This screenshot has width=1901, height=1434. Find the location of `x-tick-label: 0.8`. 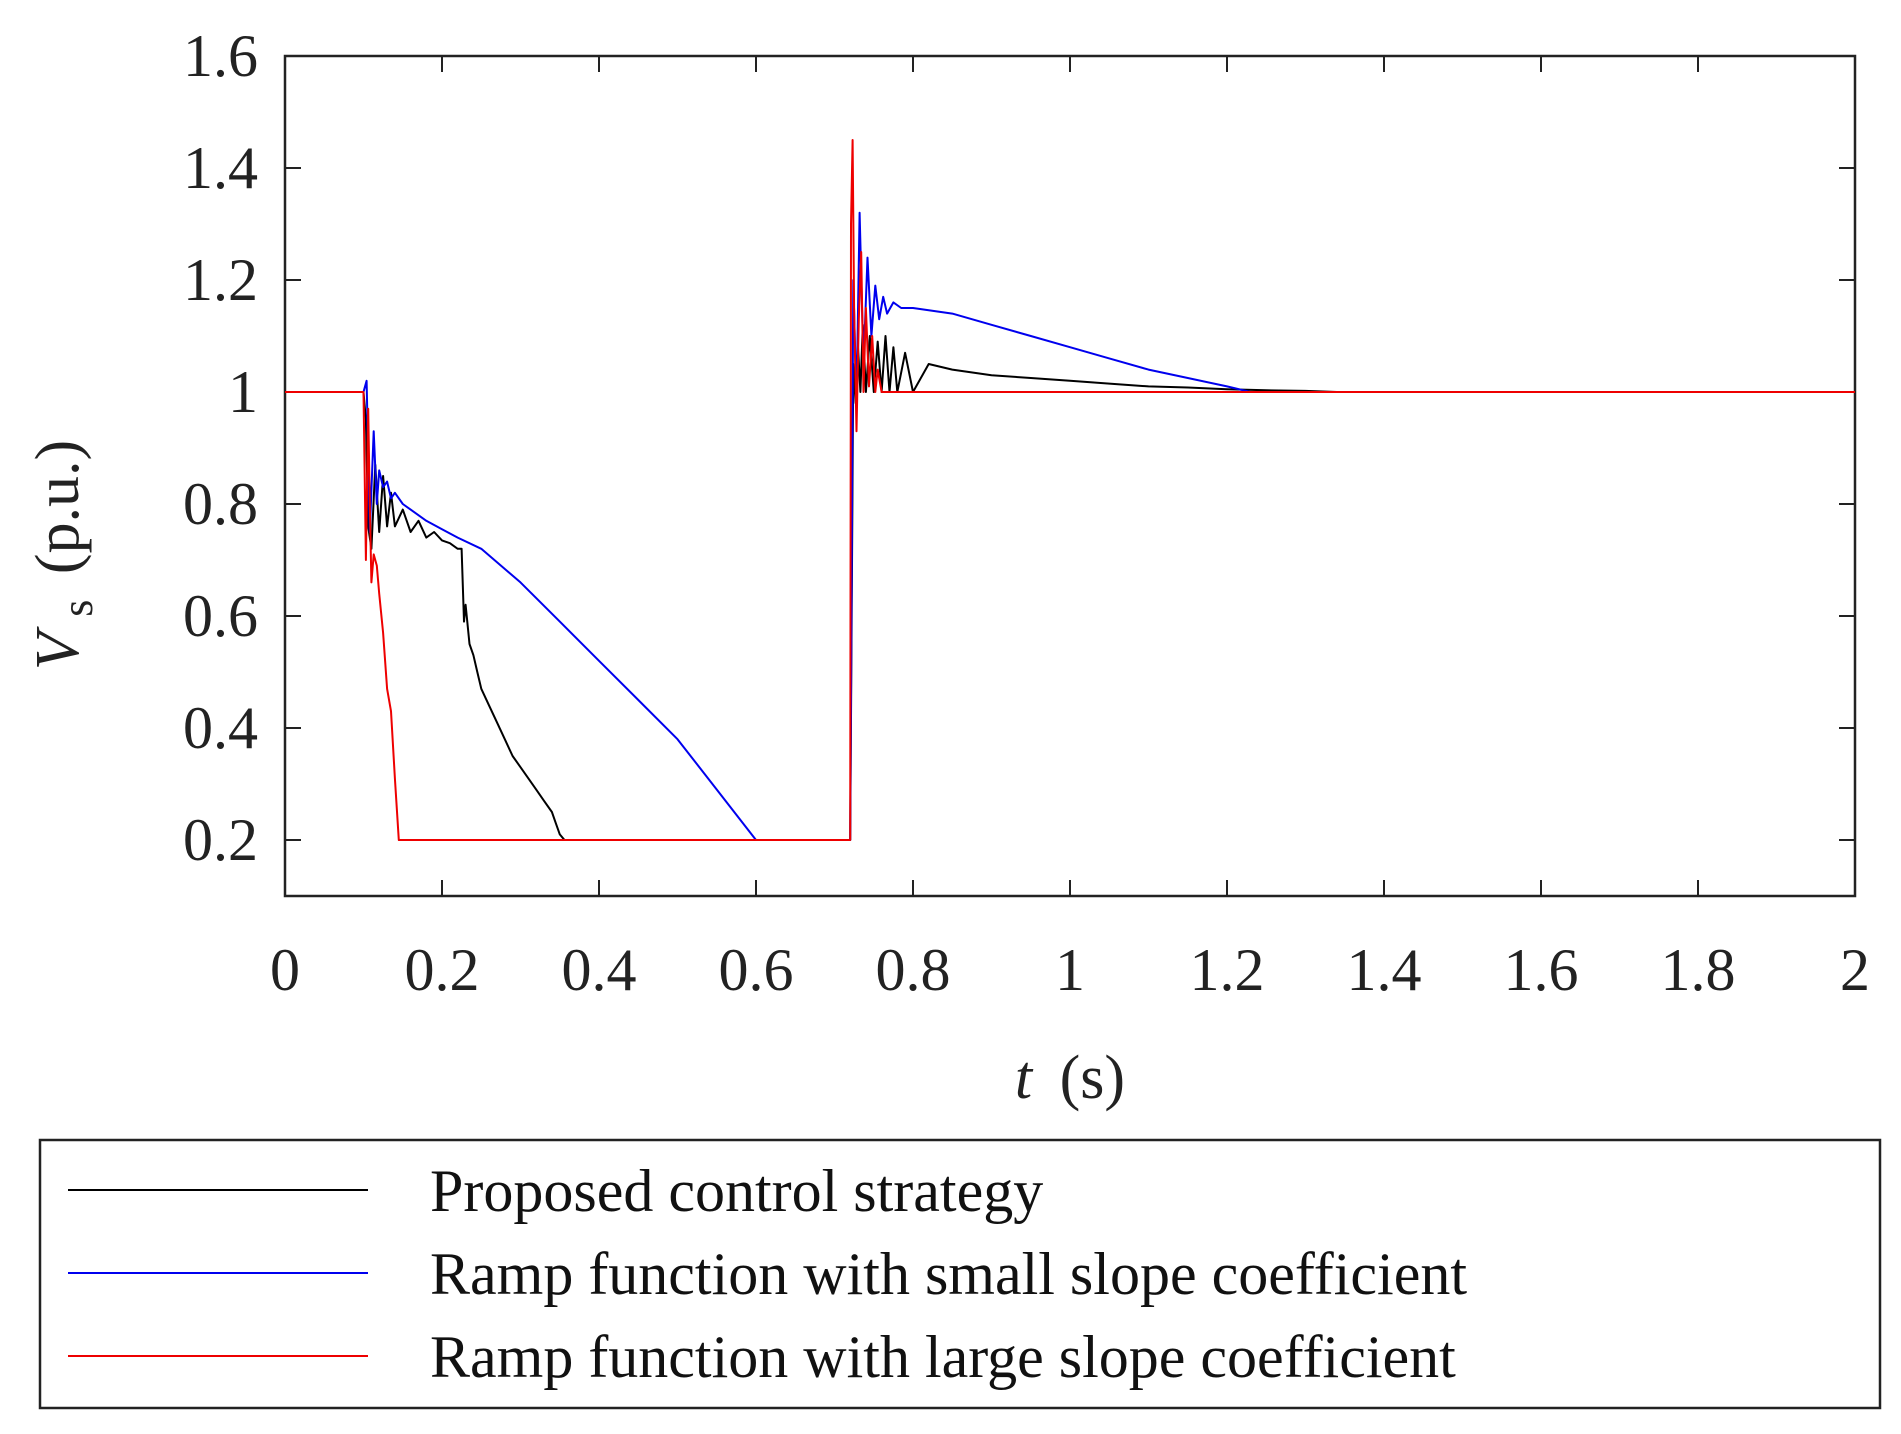

x-tick-label: 0.8 is located at coordinates (913, 970).